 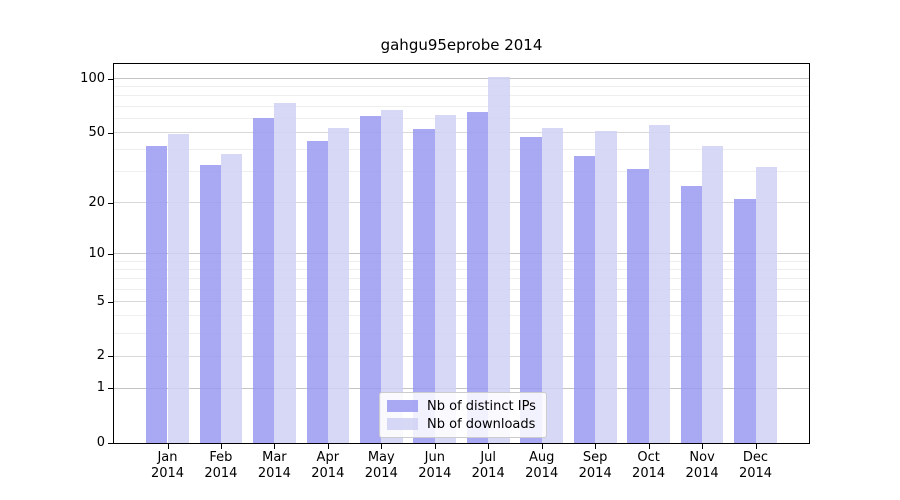 What do you see at coordinates (96, 202) in the screenshot?
I see `ytick-label-20: 20` at bounding box center [96, 202].